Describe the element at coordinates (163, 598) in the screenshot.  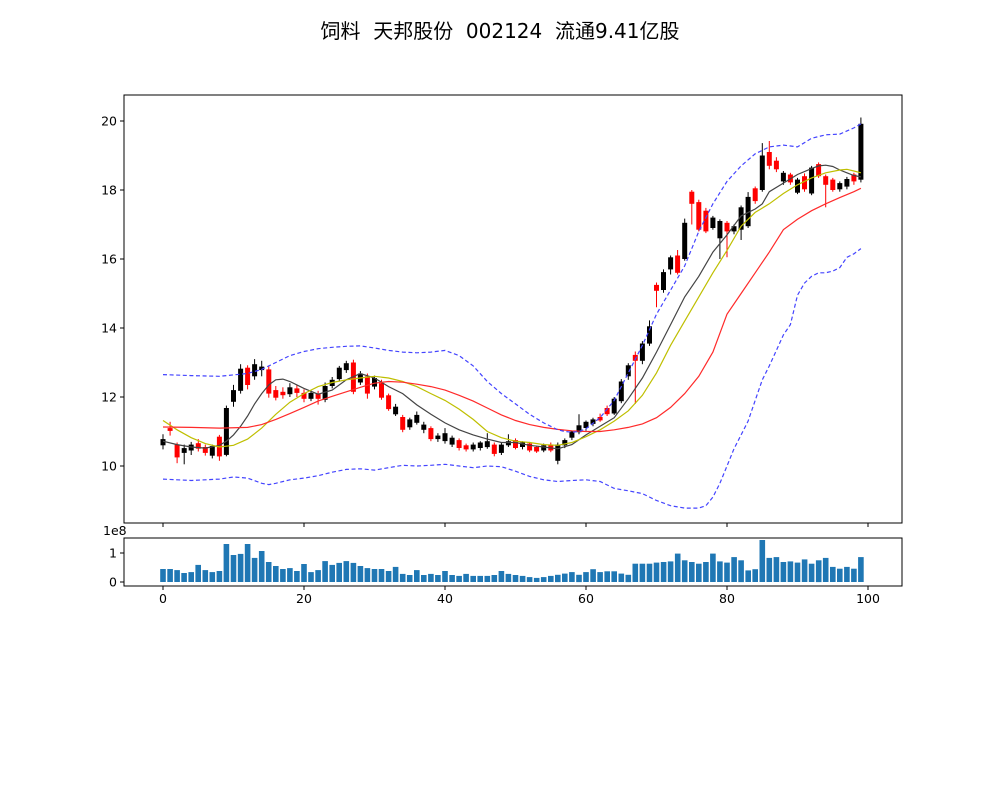
I see `volume-xtick-label: 0` at that location.